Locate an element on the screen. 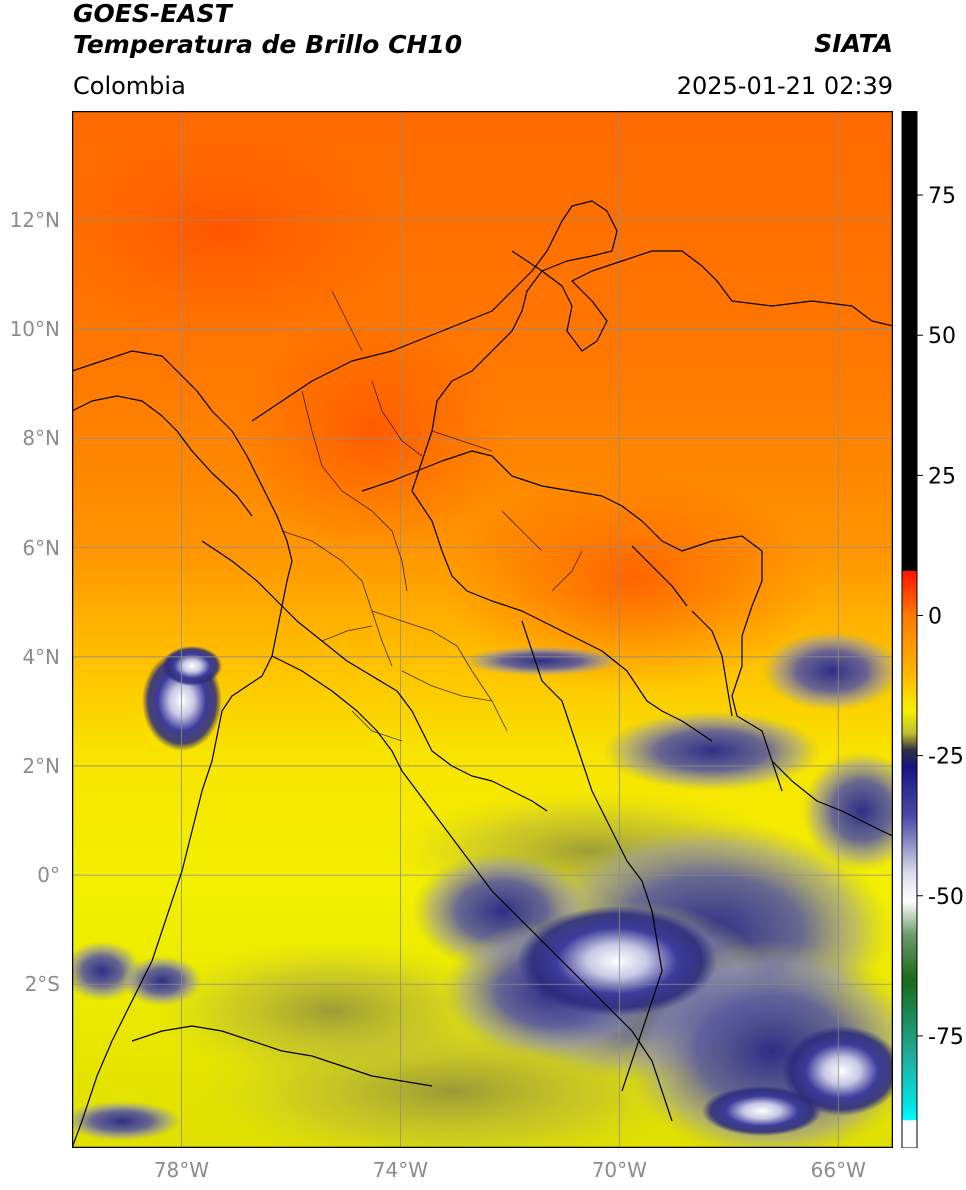  colorbar-tick-label: 50 is located at coordinates (942, 336).